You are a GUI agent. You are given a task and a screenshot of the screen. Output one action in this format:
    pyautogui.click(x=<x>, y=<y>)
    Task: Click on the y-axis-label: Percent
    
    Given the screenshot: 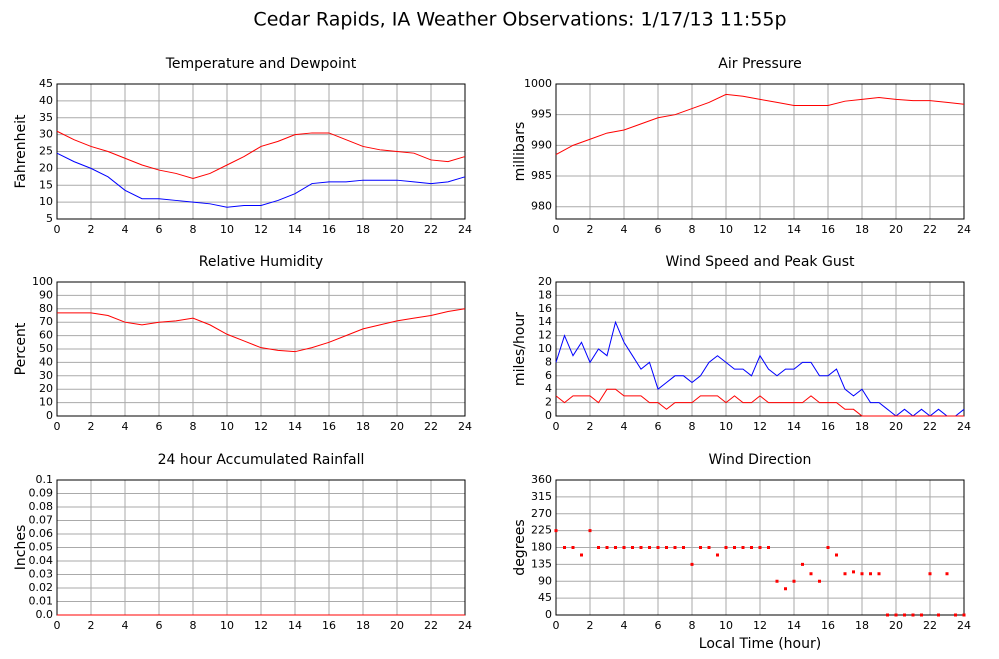 What is the action you would take?
    pyautogui.click(x=21, y=348)
    